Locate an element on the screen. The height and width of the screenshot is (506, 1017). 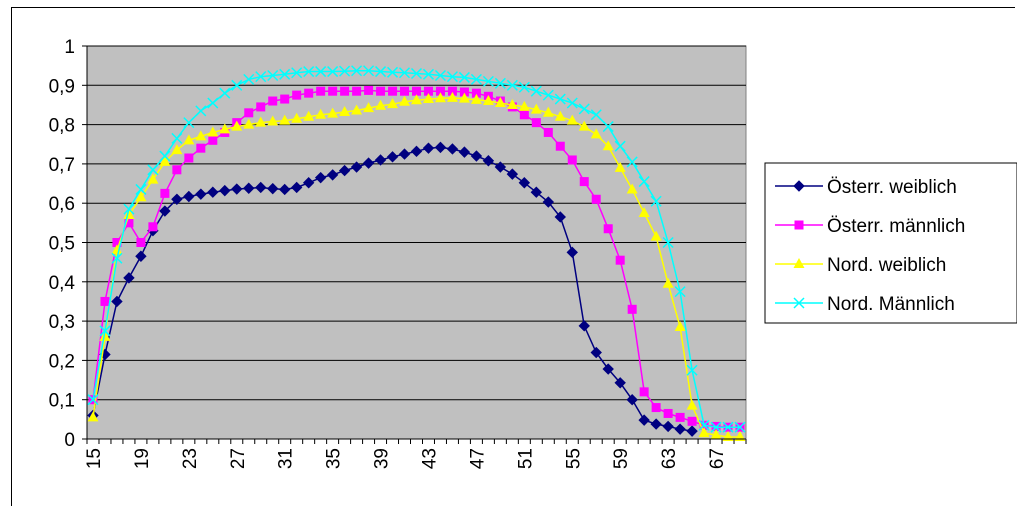
y-tick-label: 0,1 is located at coordinates (62, 401).